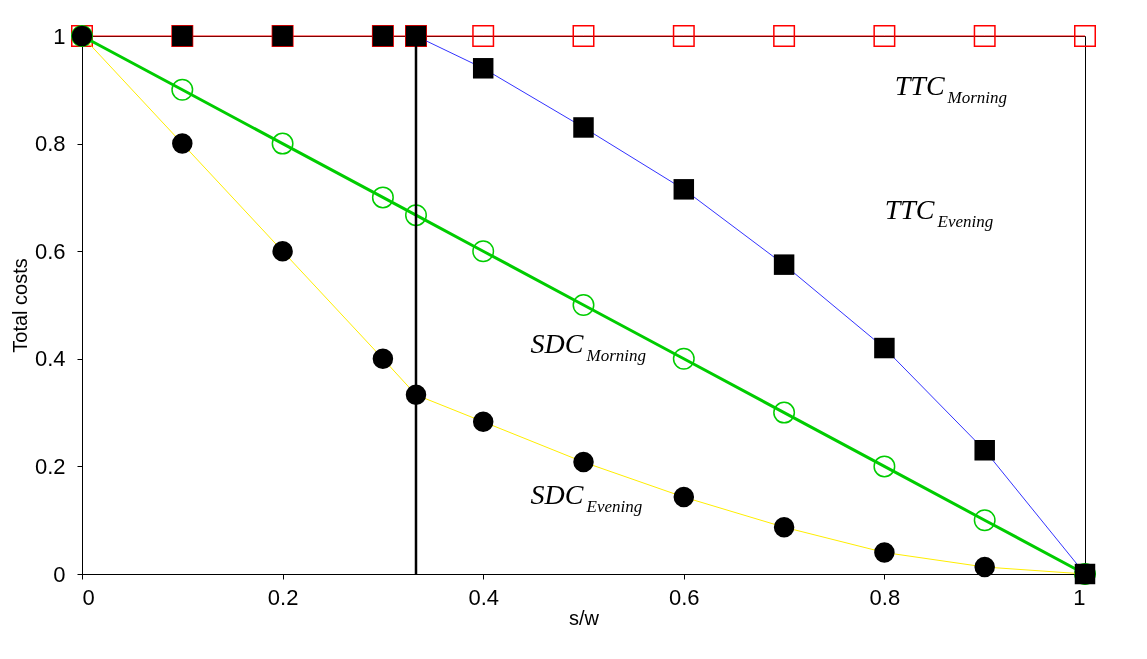 The width and height of the screenshot is (1147, 659). What do you see at coordinates (50, 251) in the screenshot?
I see `y-tick-label: 0.6` at bounding box center [50, 251].